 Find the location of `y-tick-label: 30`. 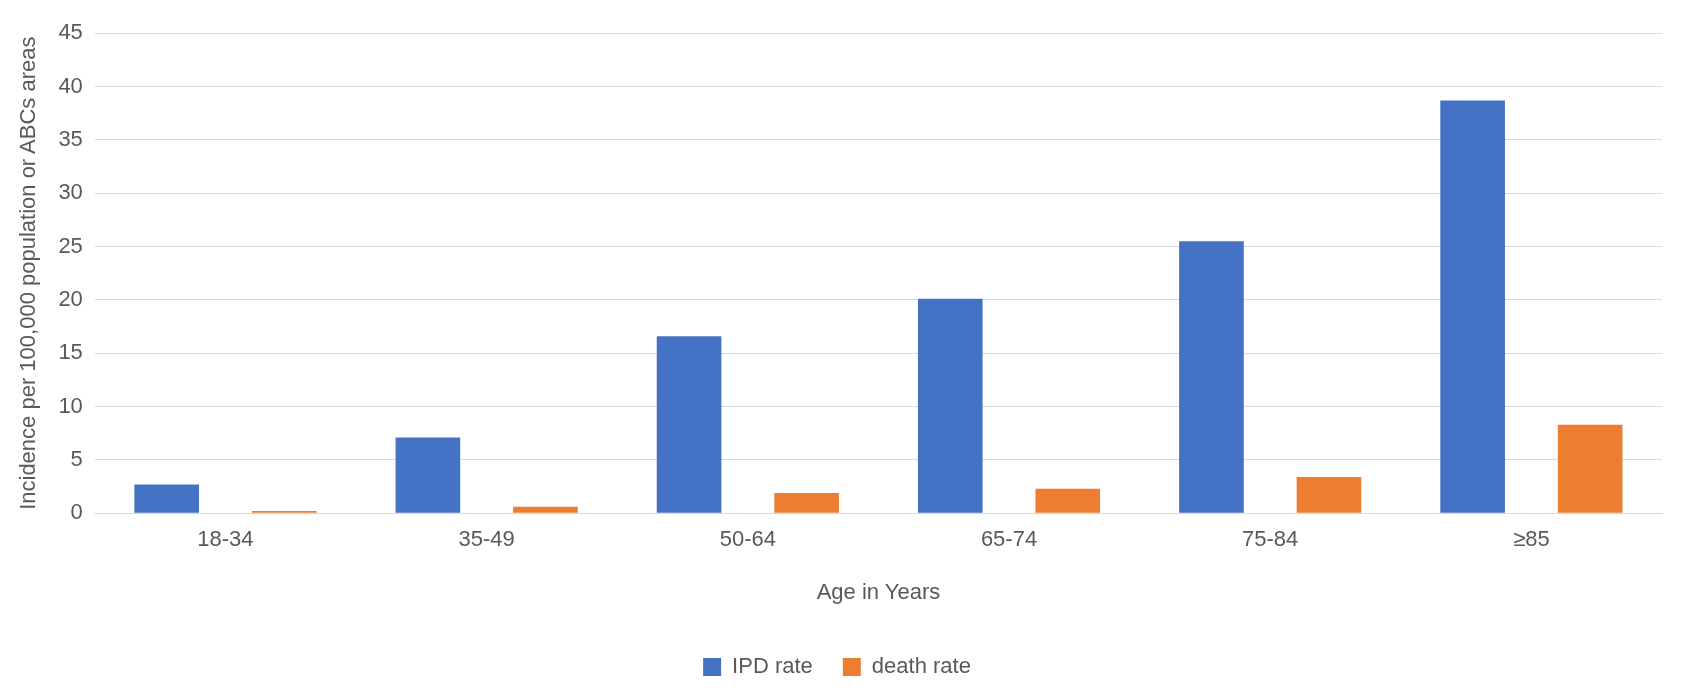

y-tick-label: 30 is located at coordinates (70, 192).